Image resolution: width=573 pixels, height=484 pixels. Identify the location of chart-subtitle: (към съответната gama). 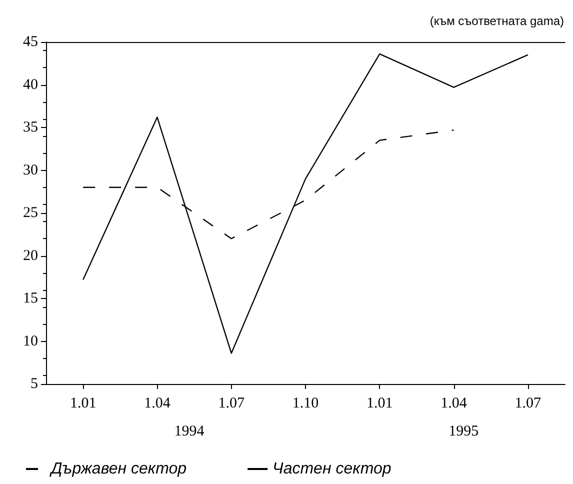
(497, 21).